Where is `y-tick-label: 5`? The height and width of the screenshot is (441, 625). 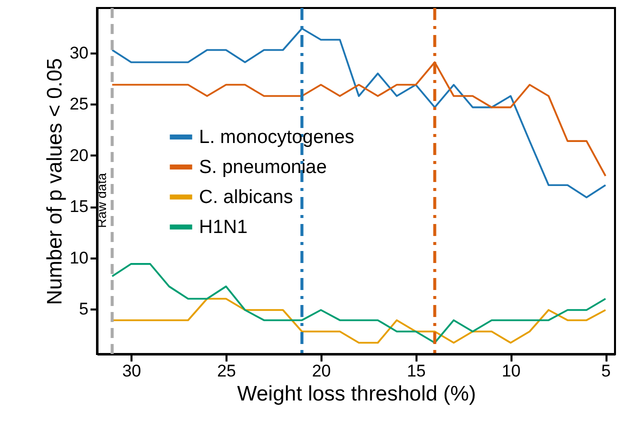
y-tick-label: 5 is located at coordinates (83, 308).